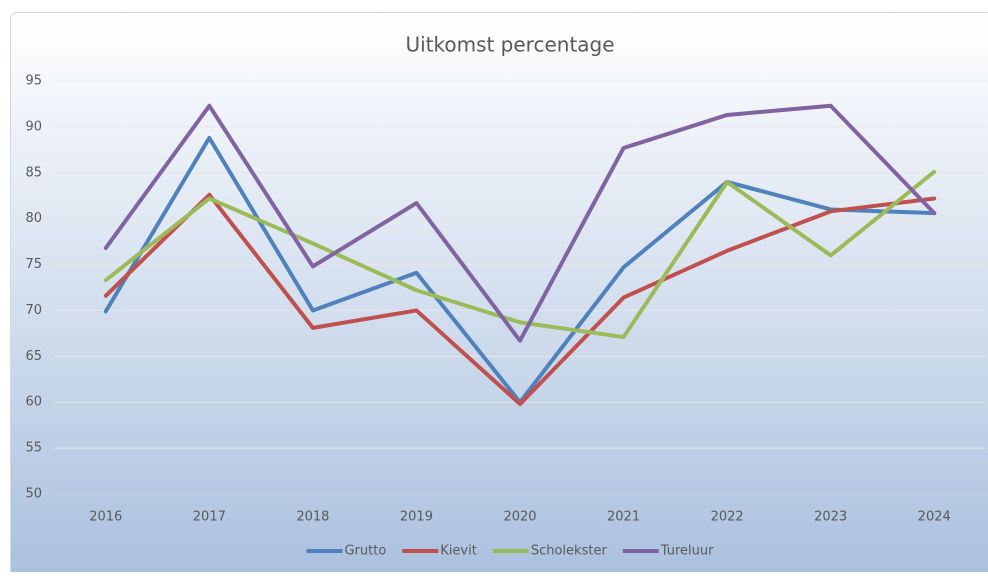 This screenshot has width=988, height=576. I want to click on x-tick-label: 2016, so click(105, 517).